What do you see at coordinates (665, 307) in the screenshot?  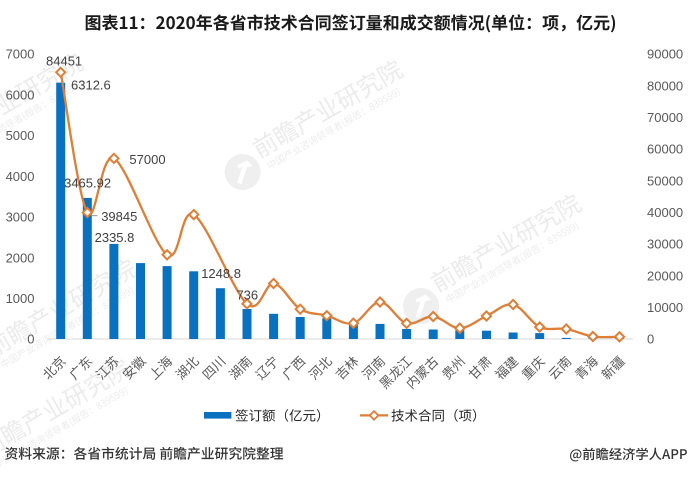 I see `svg-text: 10000` at bounding box center [665, 307].